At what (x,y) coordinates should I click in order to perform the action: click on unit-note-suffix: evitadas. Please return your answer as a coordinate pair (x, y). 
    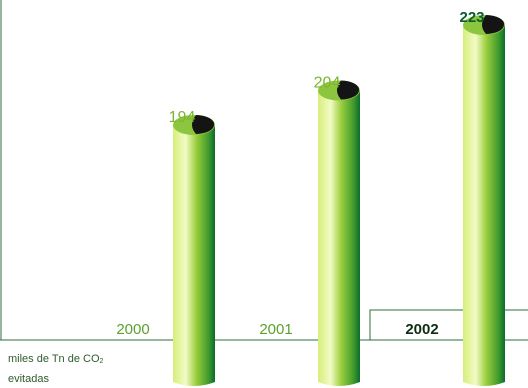
    Looking at the image, I should click on (28, 379).